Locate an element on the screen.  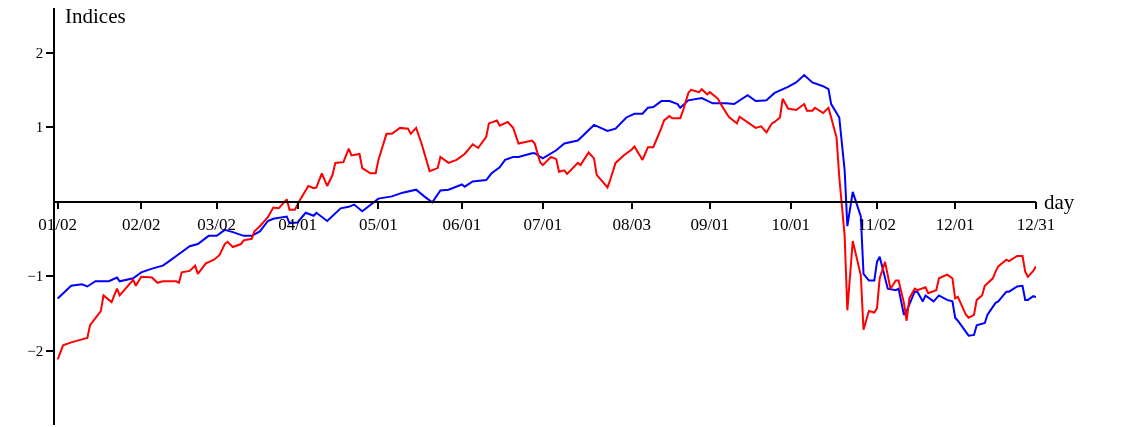
x-tick-label: 08/03 is located at coordinates (632, 224).